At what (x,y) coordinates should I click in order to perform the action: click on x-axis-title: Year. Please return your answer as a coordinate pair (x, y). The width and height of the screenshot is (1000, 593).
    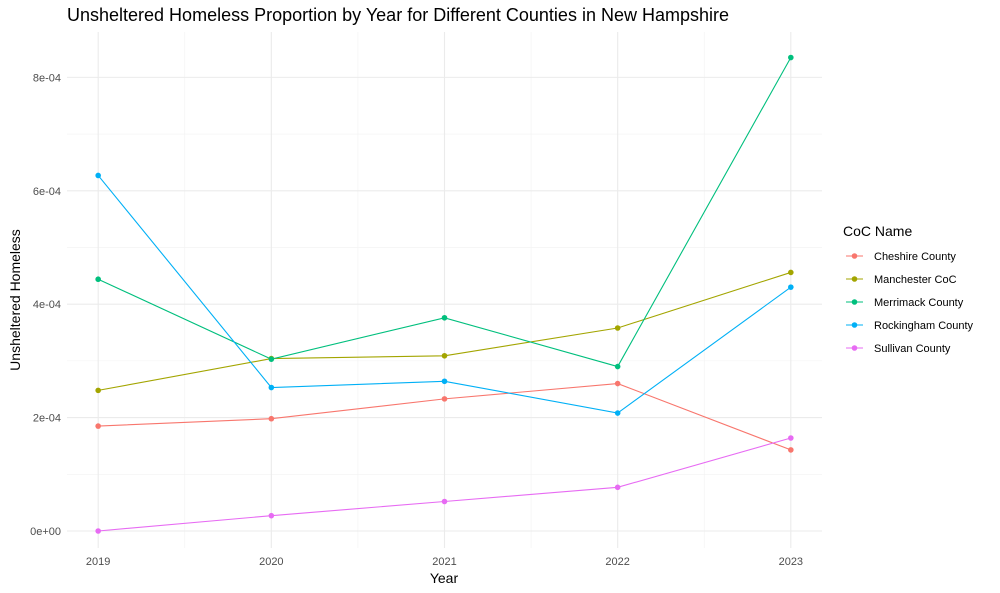
    Looking at the image, I should click on (444, 578).